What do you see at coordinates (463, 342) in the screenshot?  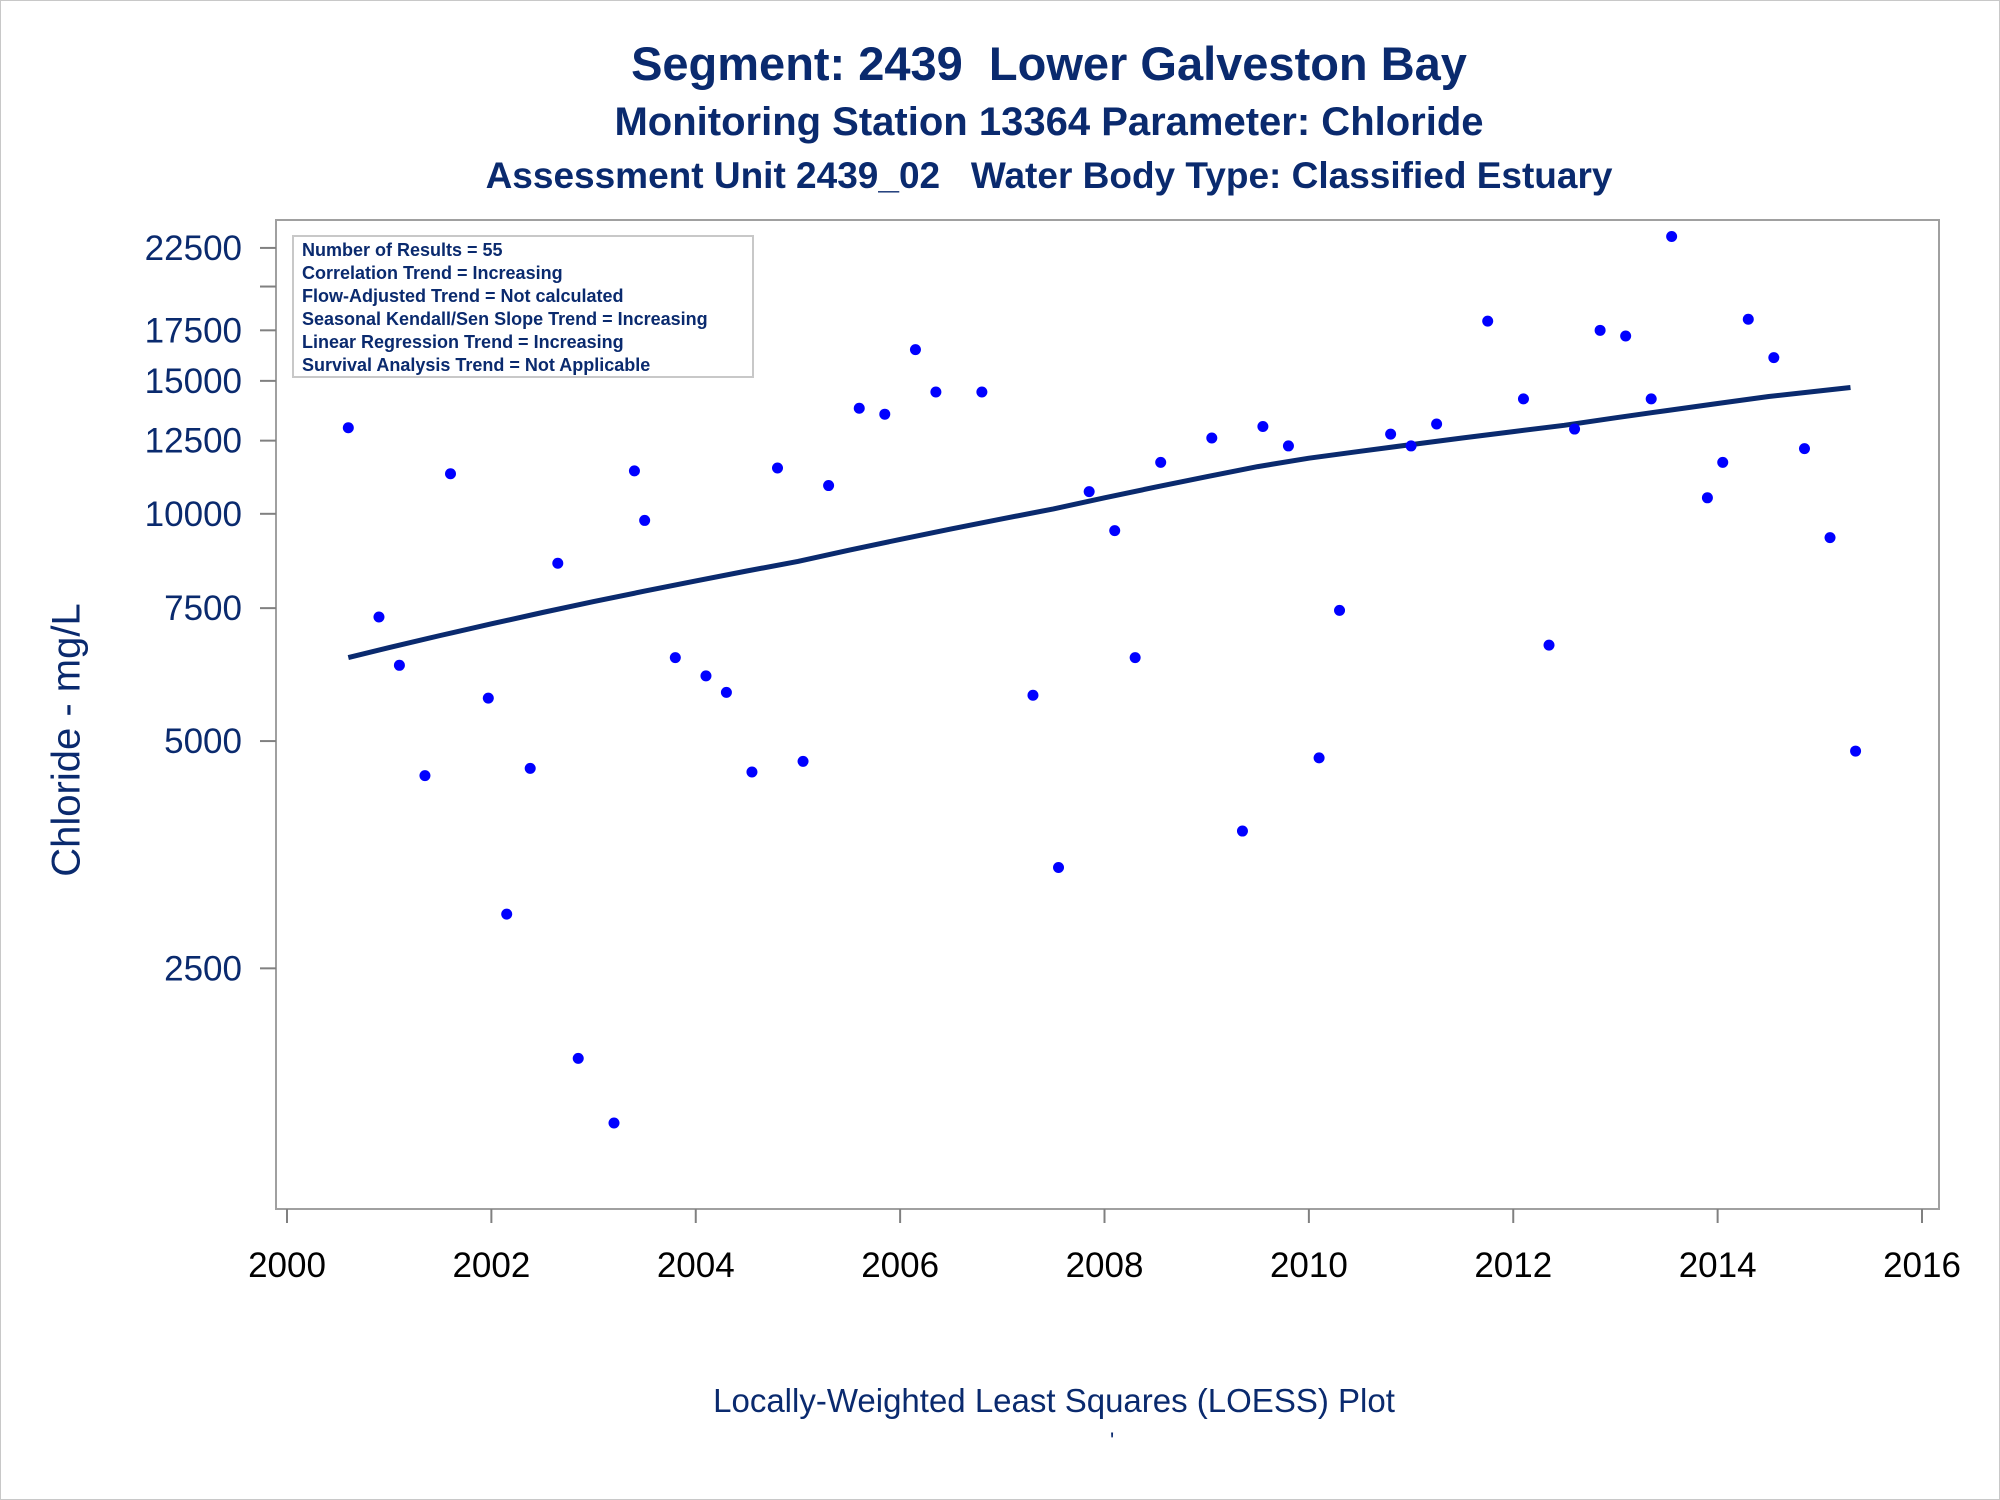 I see `trend-stat-line: Linear Regression Trend = Increasing` at bounding box center [463, 342].